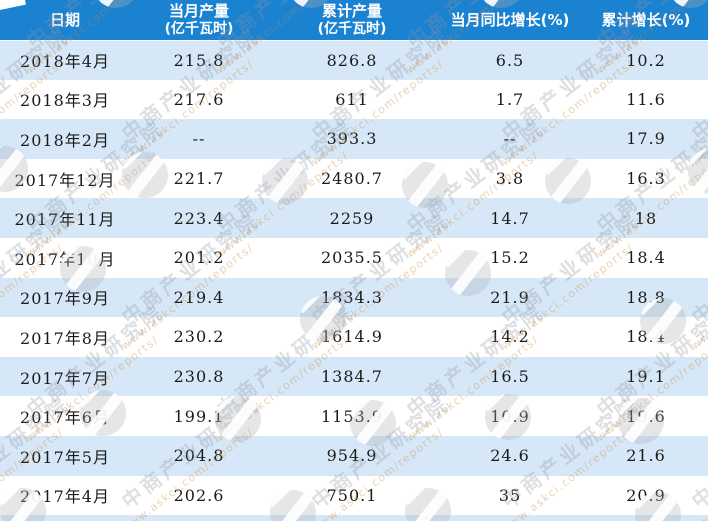 The image size is (708, 521). Describe the element at coordinates (510, 179) in the screenshot. I see `value-cell: 3.8` at that location.